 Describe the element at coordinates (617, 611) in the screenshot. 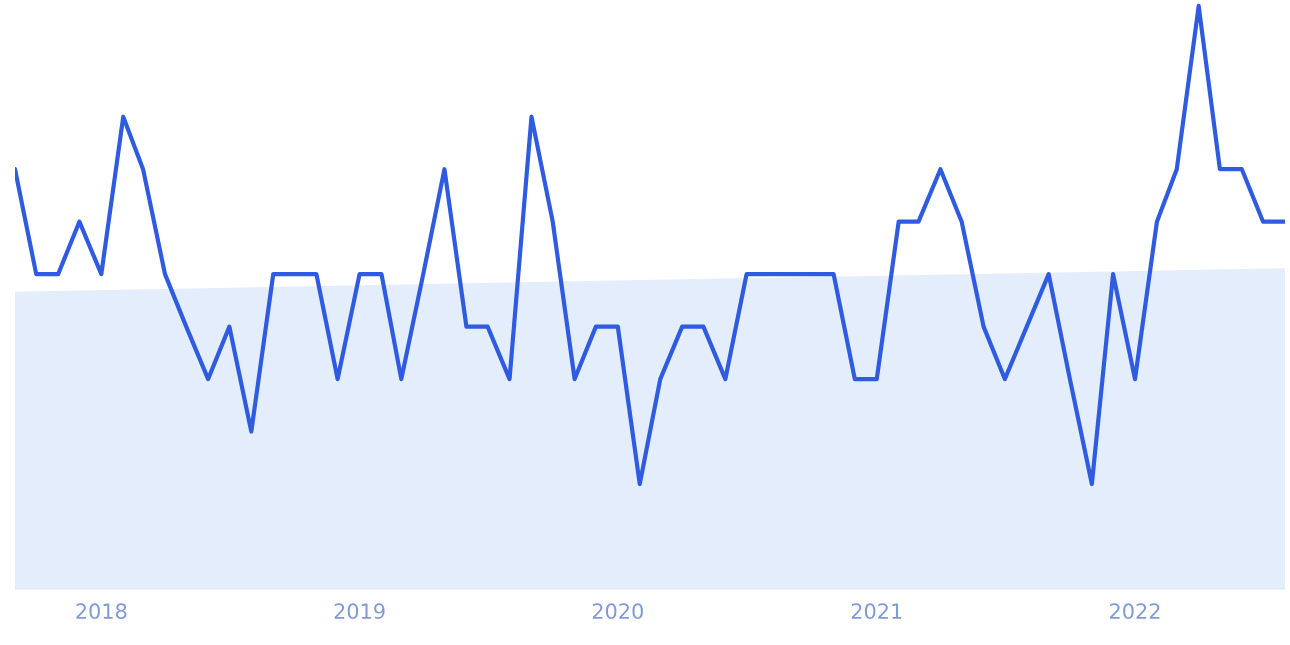

I see `x-tick-label: 2020` at that location.